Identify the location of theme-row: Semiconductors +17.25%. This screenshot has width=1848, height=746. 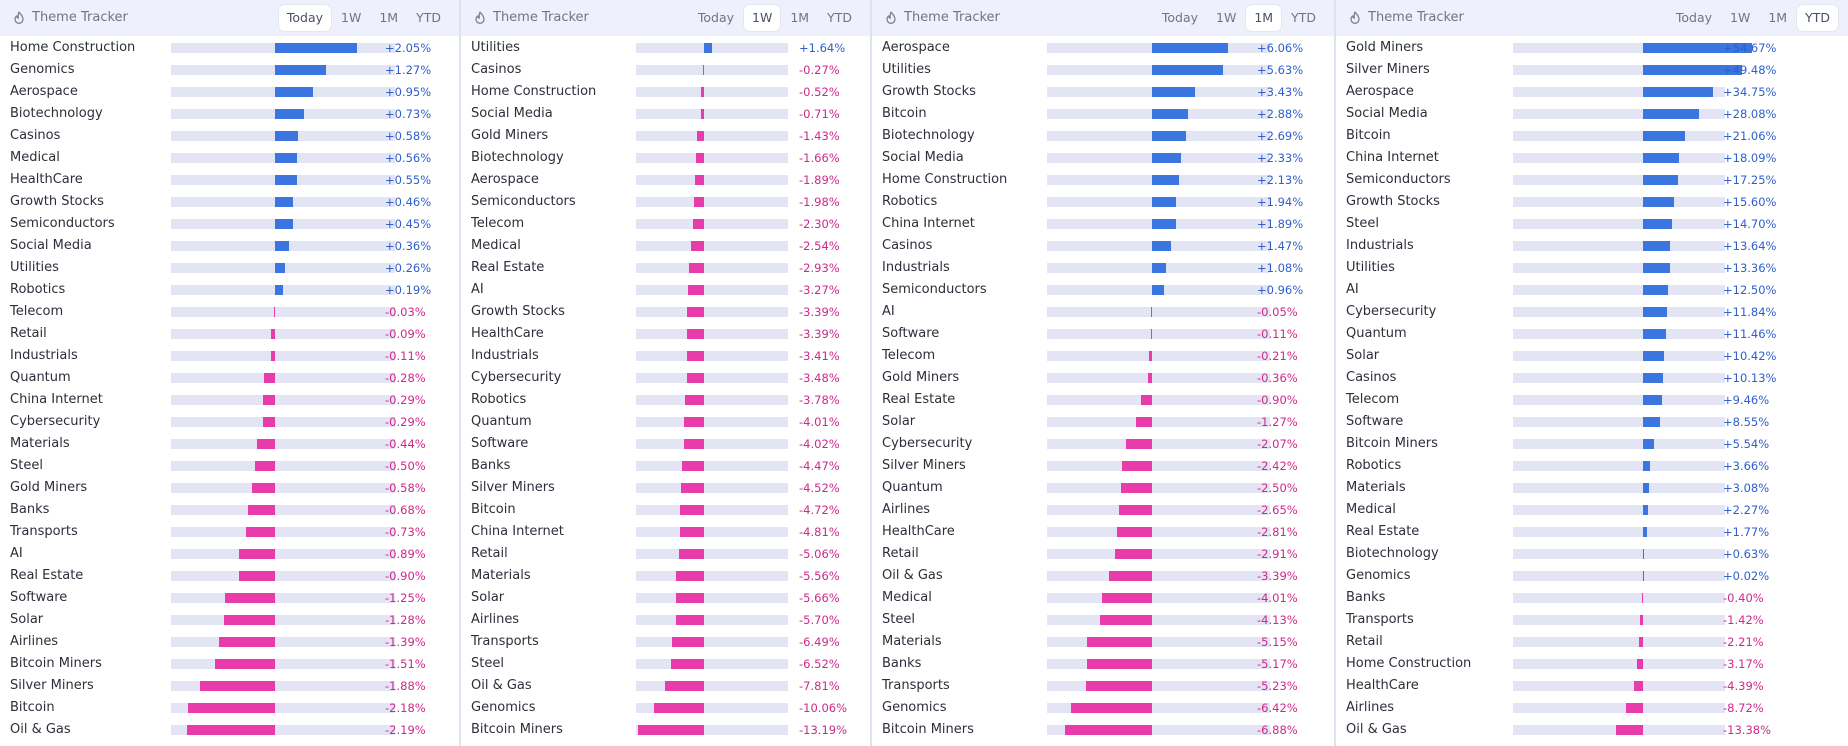
(1592, 180).